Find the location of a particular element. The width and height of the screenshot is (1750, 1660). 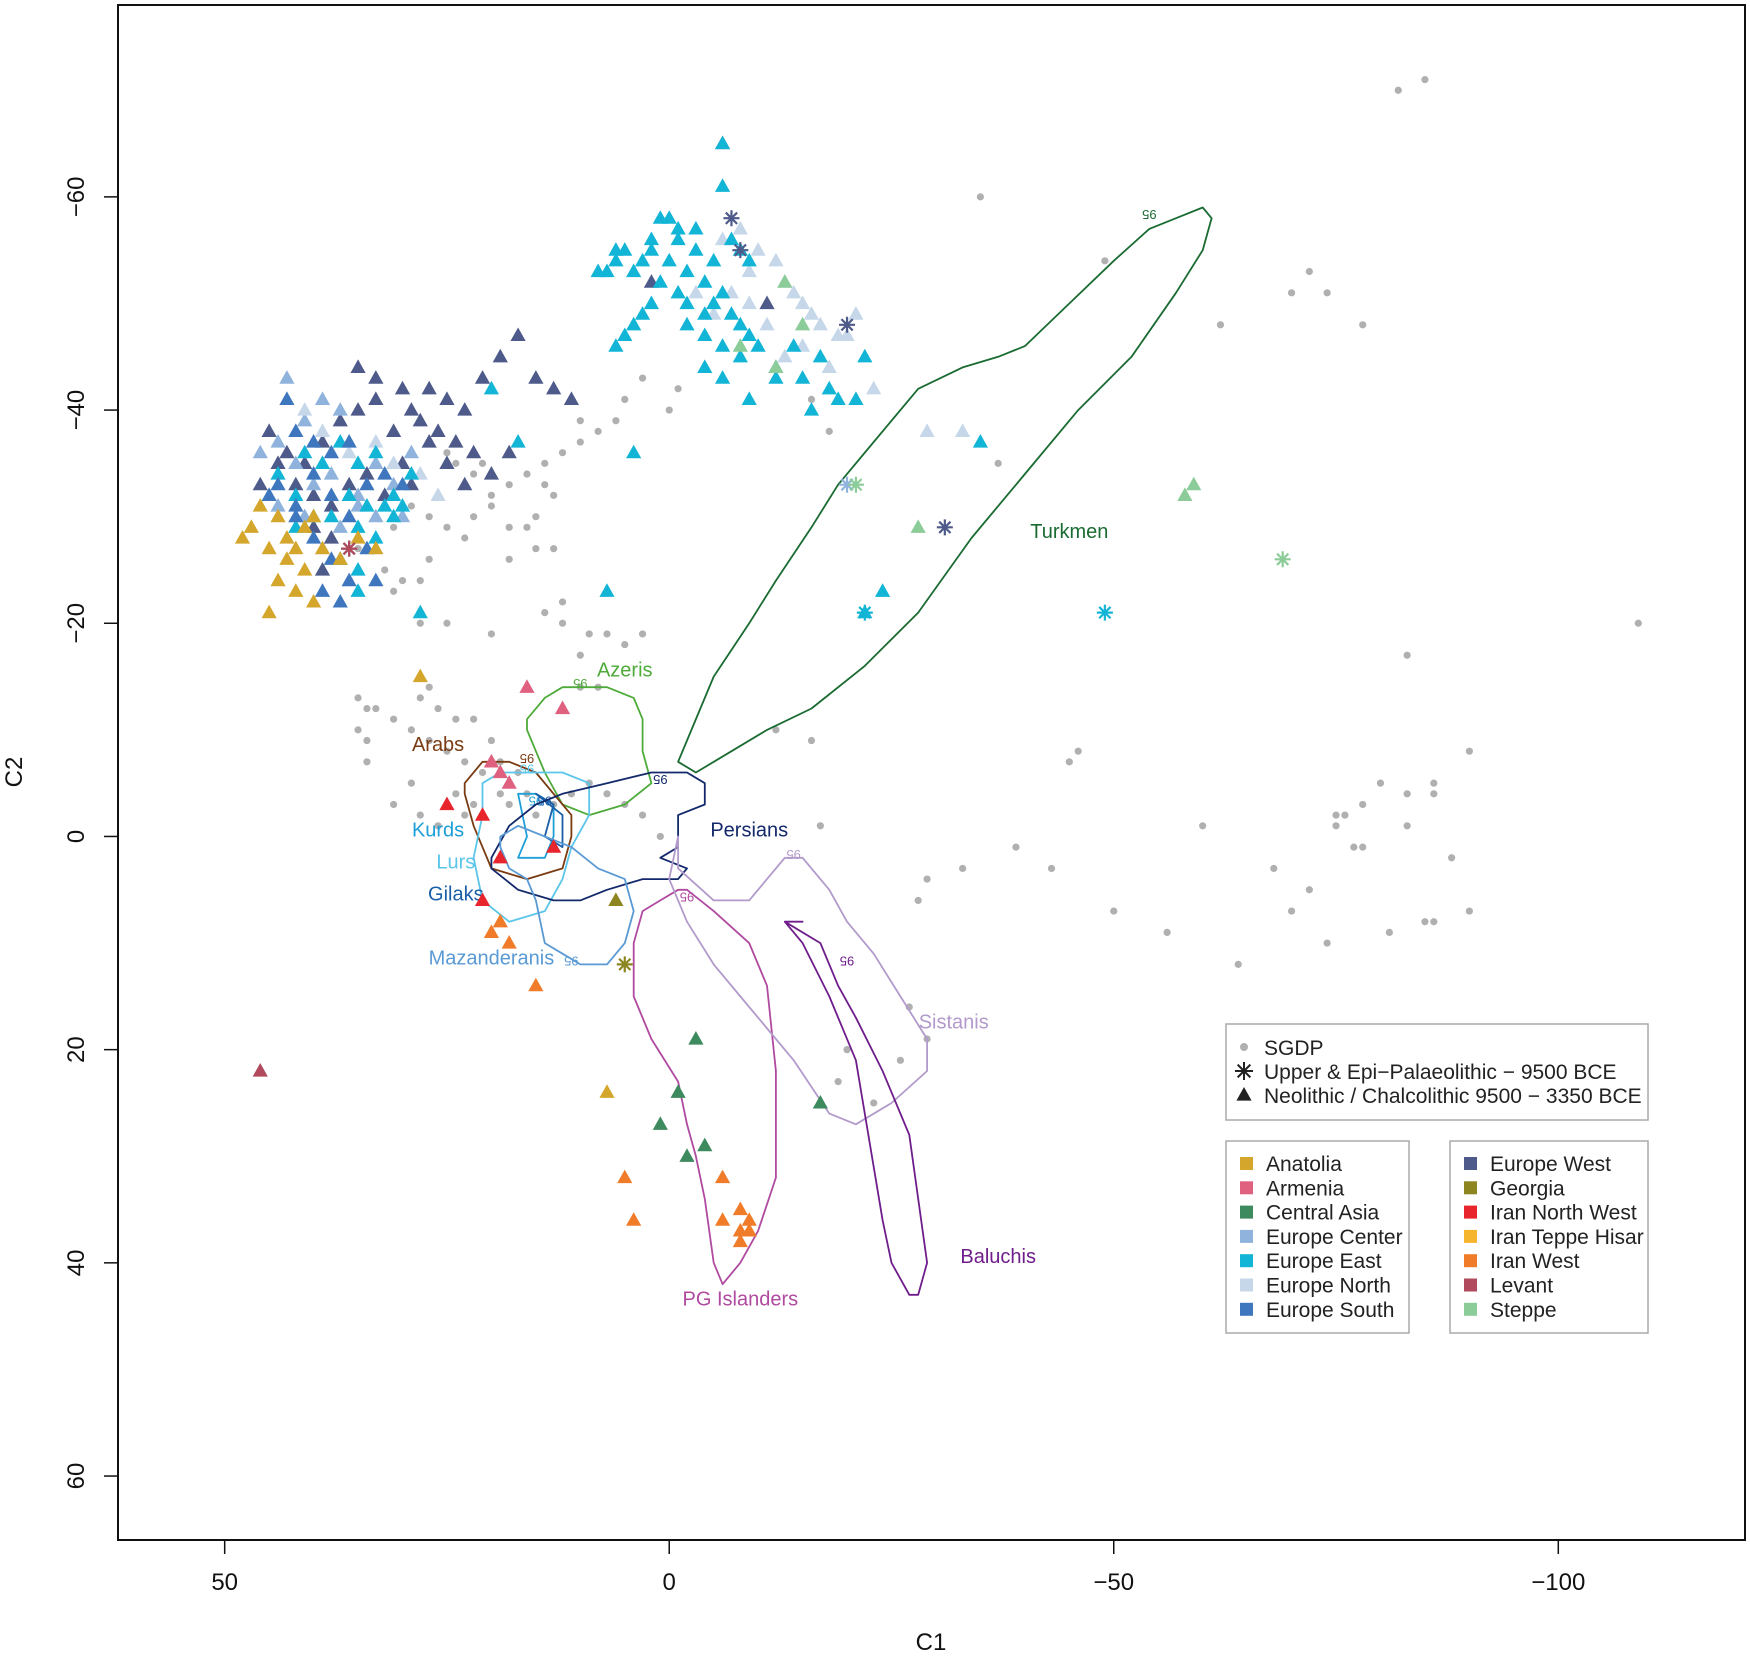

contour-mazanderanis is located at coordinates (567, 895).